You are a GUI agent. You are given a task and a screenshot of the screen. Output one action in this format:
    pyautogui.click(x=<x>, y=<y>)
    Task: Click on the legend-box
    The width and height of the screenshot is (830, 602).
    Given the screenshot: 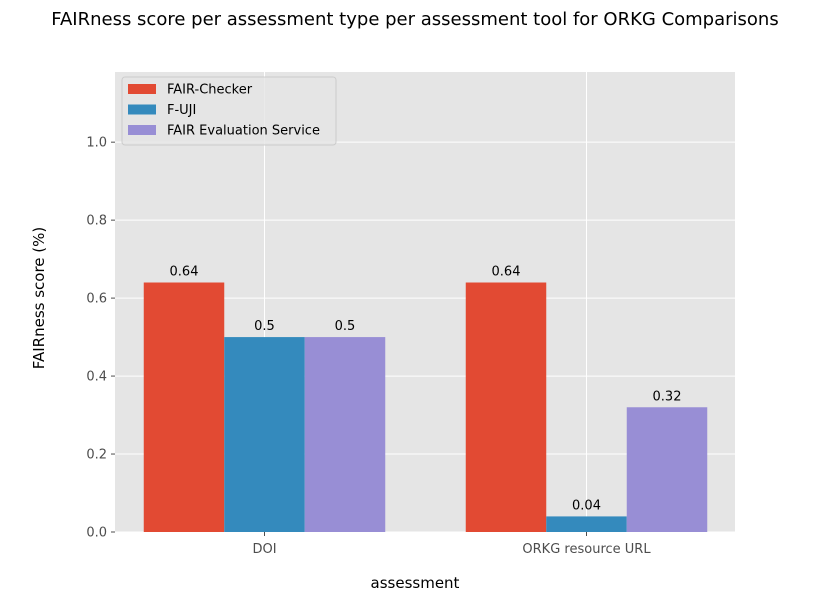 What is the action you would take?
    pyautogui.click(x=229, y=111)
    